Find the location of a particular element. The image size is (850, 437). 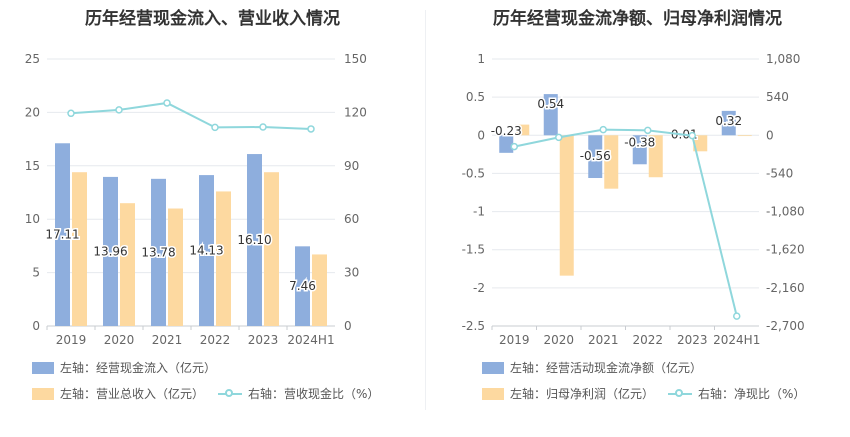

x-tick-label: 2021 is located at coordinates (603, 340).